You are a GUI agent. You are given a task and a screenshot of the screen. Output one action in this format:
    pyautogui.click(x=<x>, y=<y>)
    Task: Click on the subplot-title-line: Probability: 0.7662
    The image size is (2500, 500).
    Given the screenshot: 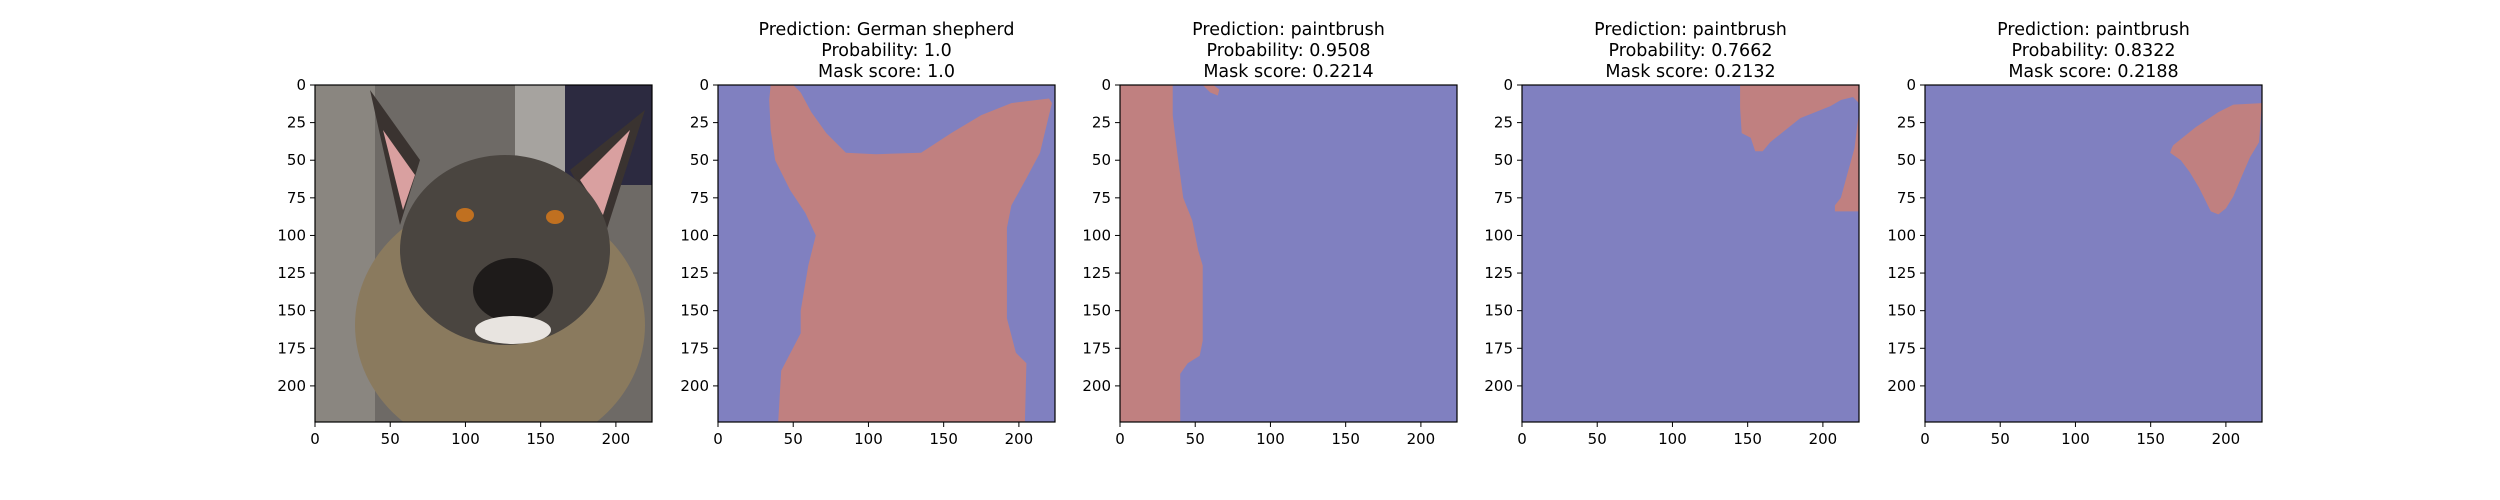 What is the action you would take?
    pyautogui.click(x=1691, y=51)
    